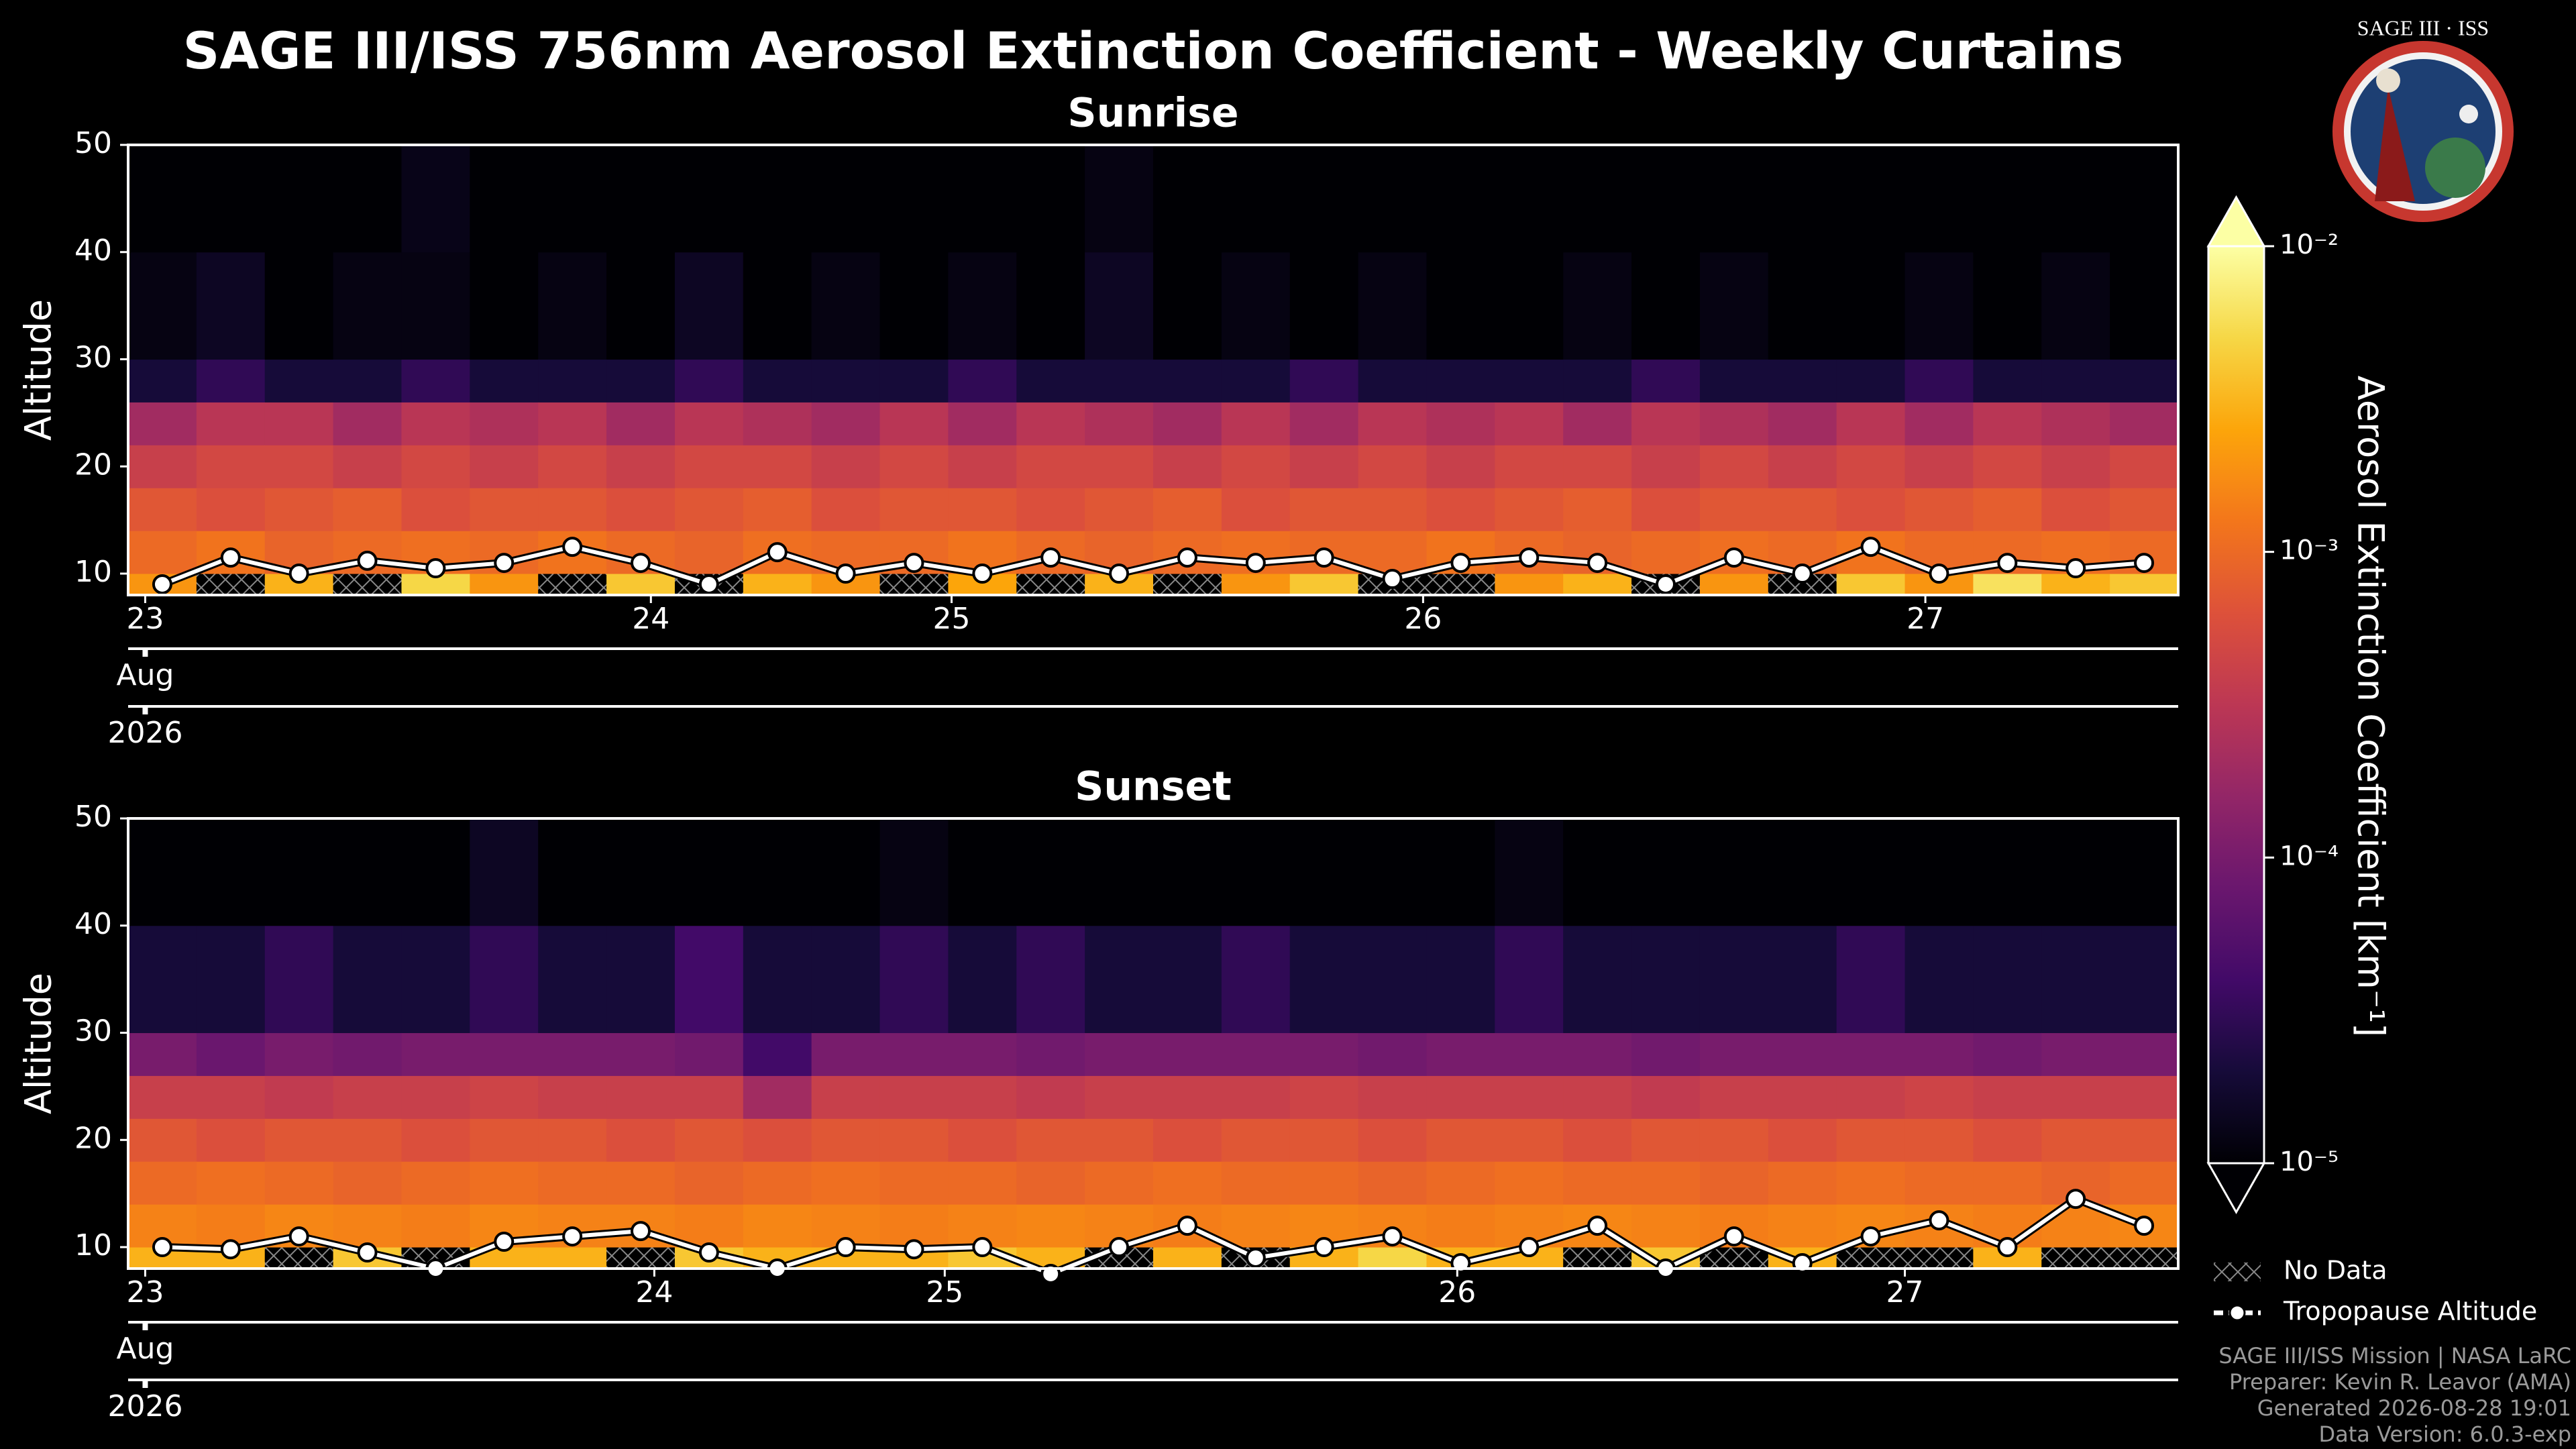 The width and height of the screenshot is (2576, 1449). Describe the element at coordinates (650, 619) in the screenshot. I see `x-tick-label: 24` at that location.